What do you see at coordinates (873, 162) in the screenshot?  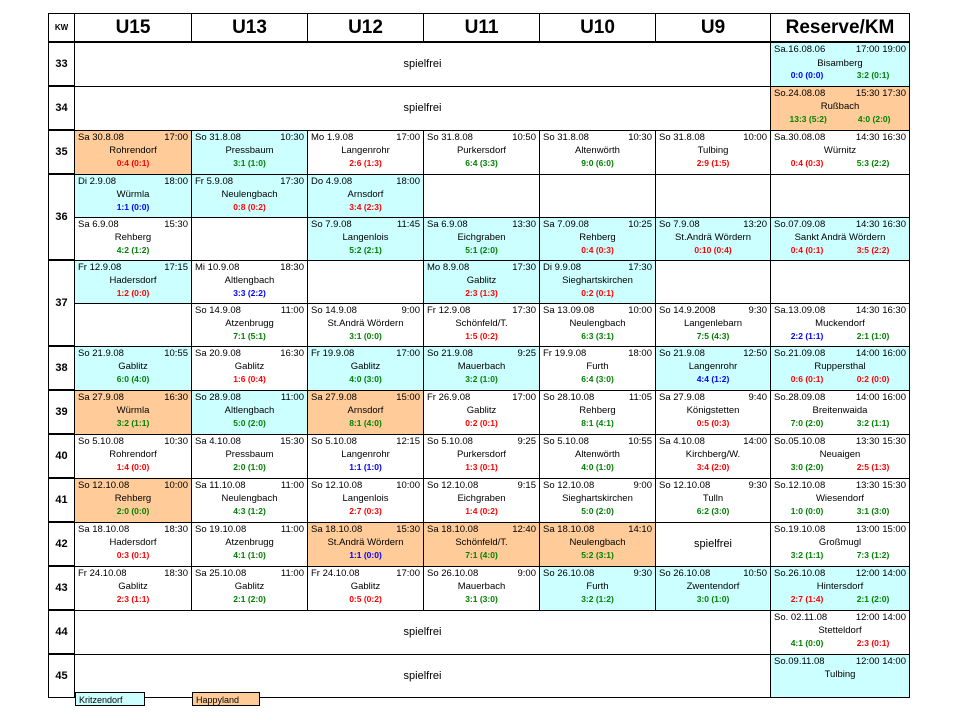 I see `game-score-km: 5:3 (2:2)` at bounding box center [873, 162].